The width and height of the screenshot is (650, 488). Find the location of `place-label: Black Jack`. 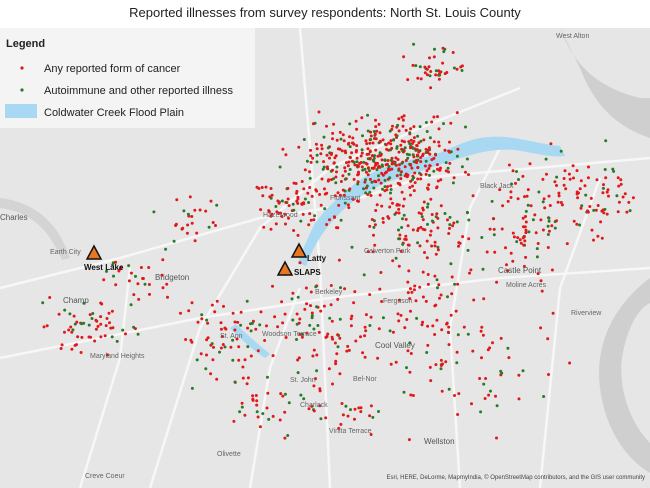

place-label: Black Jack is located at coordinates (497, 186).